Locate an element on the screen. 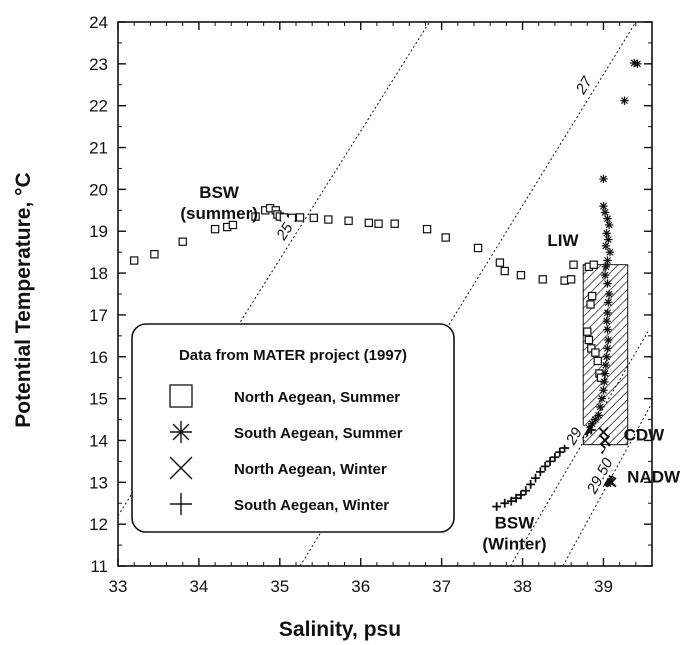 This screenshot has height=645, width=684. water-mass-label: BSW (summer) is located at coordinates (218, 203).